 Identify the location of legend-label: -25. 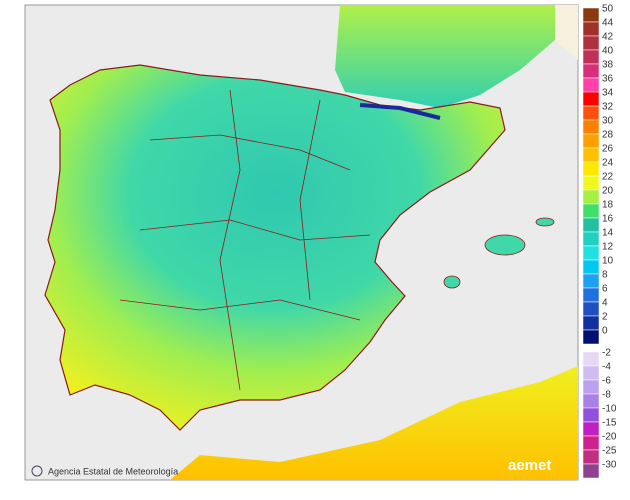
(609, 451).